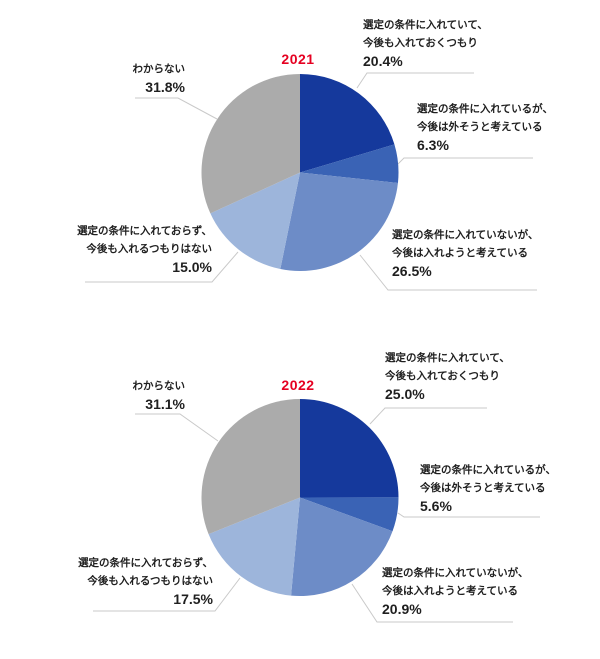 This screenshot has height=659, width=600. I want to click on label-remove-2021: 選定の条件に入れているが、 今後は外そうと考えている 6.3%, so click(485, 127).